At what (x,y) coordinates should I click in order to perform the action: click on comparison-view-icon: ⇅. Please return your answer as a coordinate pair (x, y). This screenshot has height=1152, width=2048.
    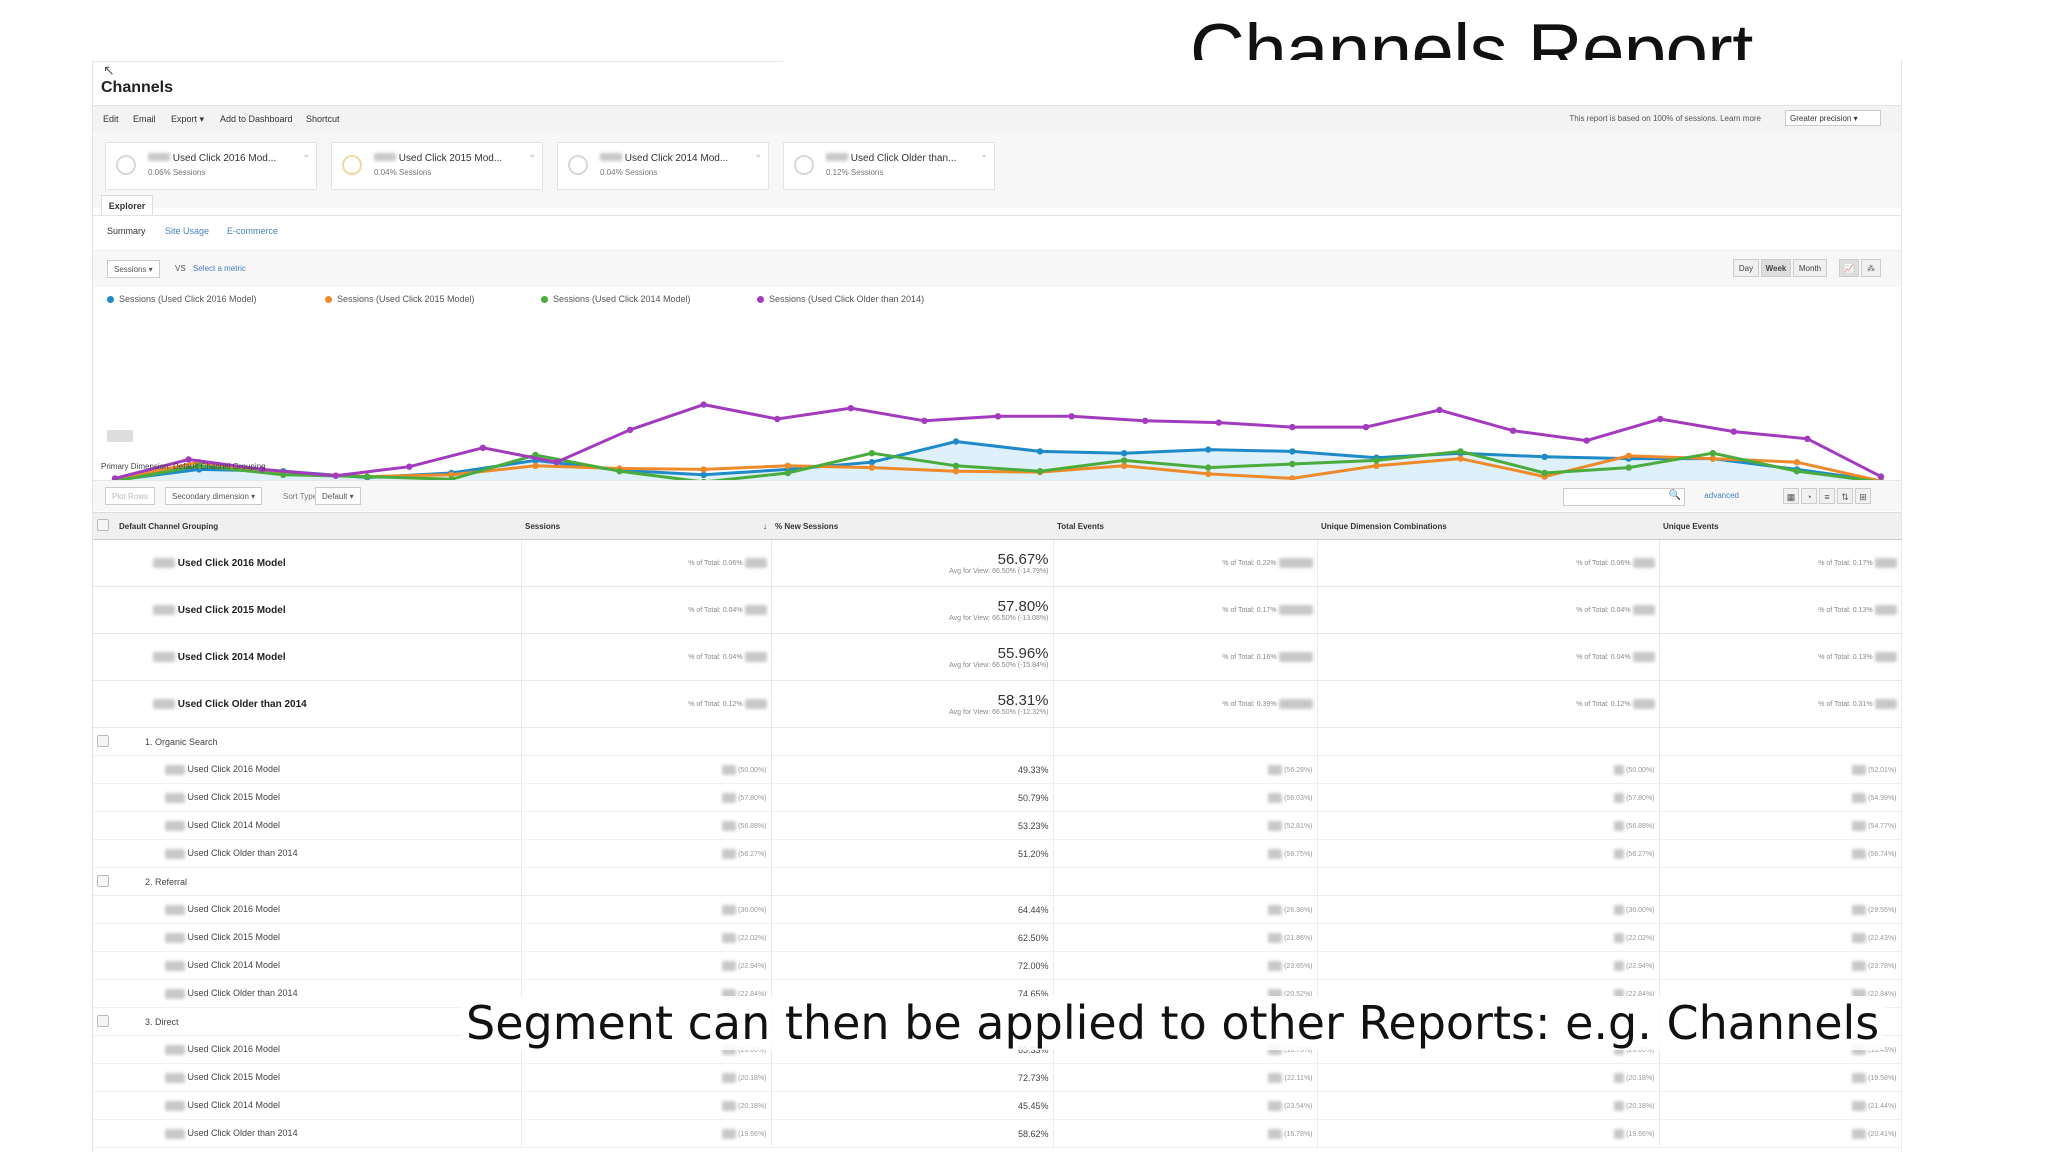
    Looking at the image, I should click on (1845, 496).